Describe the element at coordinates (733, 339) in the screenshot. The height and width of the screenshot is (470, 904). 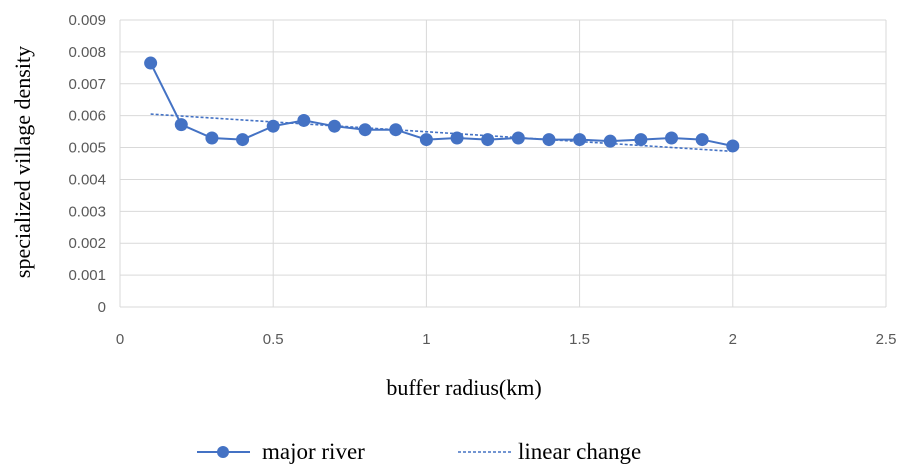
I see `x-tick-label: 2` at that location.